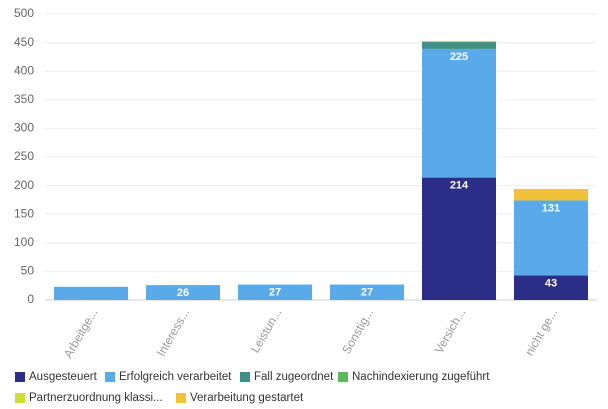 The width and height of the screenshot is (608, 409). Describe the element at coordinates (63, 377) in the screenshot. I see `legend-label: Ausgesteuert` at that location.